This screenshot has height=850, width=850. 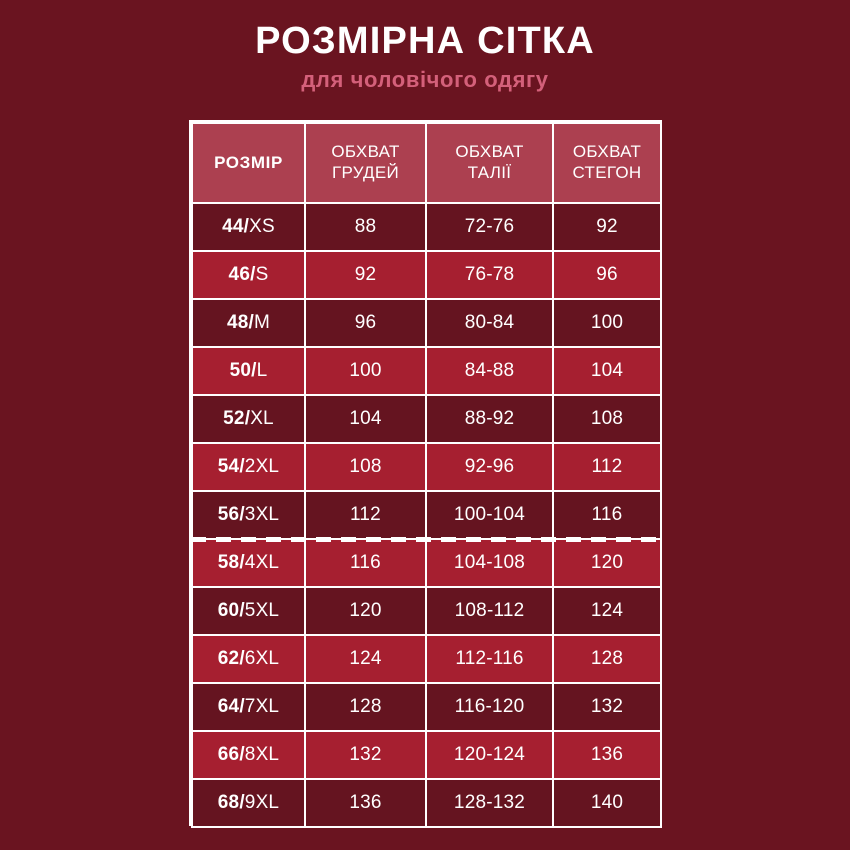 What do you see at coordinates (607, 707) in the screenshot?
I see `cell-hips: 132` at bounding box center [607, 707].